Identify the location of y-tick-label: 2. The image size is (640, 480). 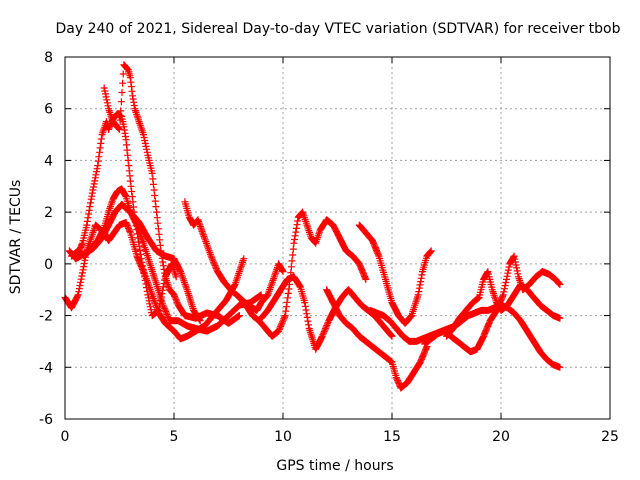
(48, 213).